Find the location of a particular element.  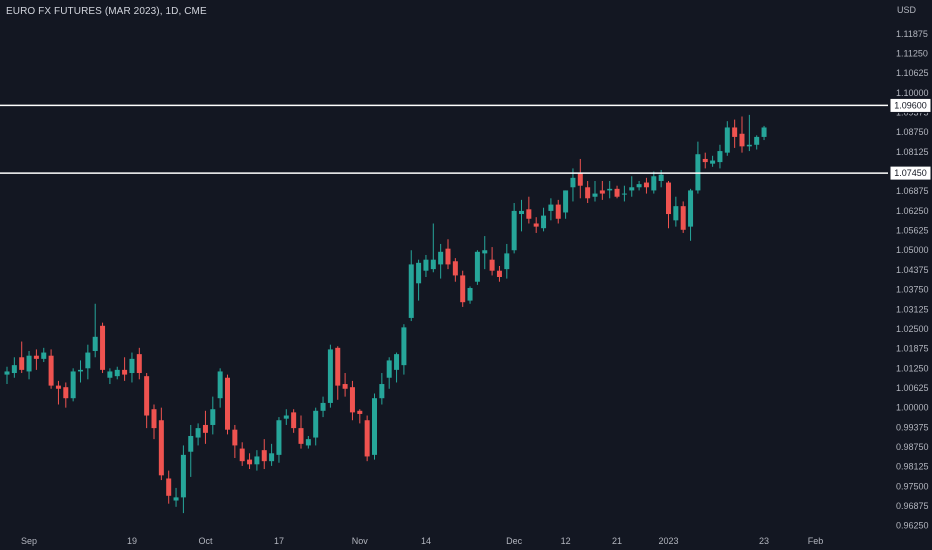

y-tick-label: 1.03125 is located at coordinates (912, 309).